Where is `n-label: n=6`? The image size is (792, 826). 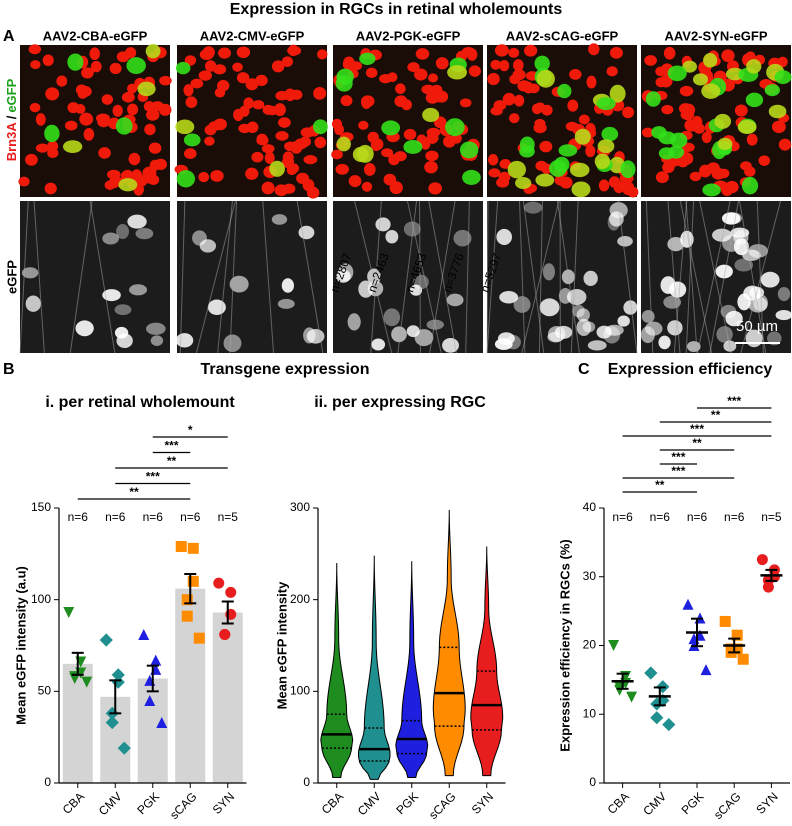
n-label: n=6 is located at coordinates (622, 517).